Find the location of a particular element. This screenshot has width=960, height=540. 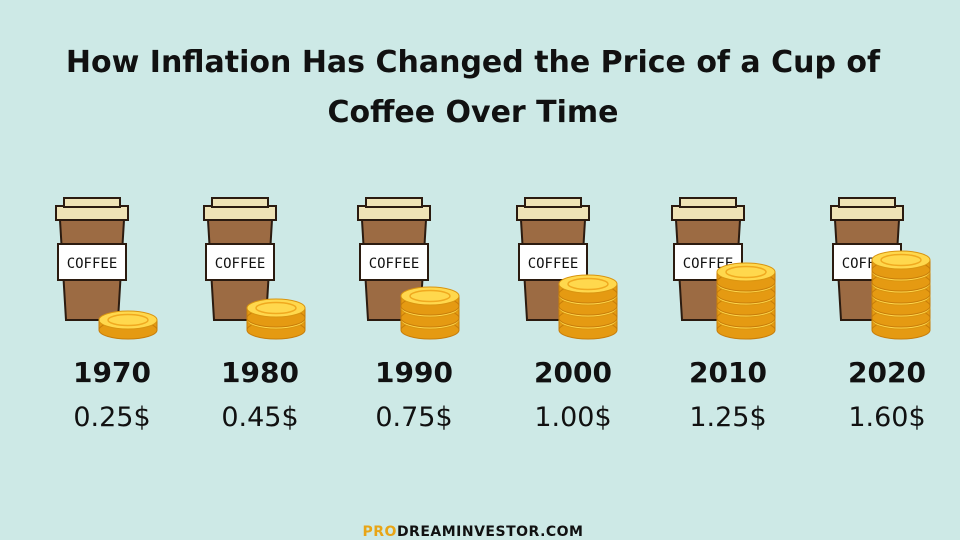

brand-prefix: PRO is located at coordinates (379, 532).